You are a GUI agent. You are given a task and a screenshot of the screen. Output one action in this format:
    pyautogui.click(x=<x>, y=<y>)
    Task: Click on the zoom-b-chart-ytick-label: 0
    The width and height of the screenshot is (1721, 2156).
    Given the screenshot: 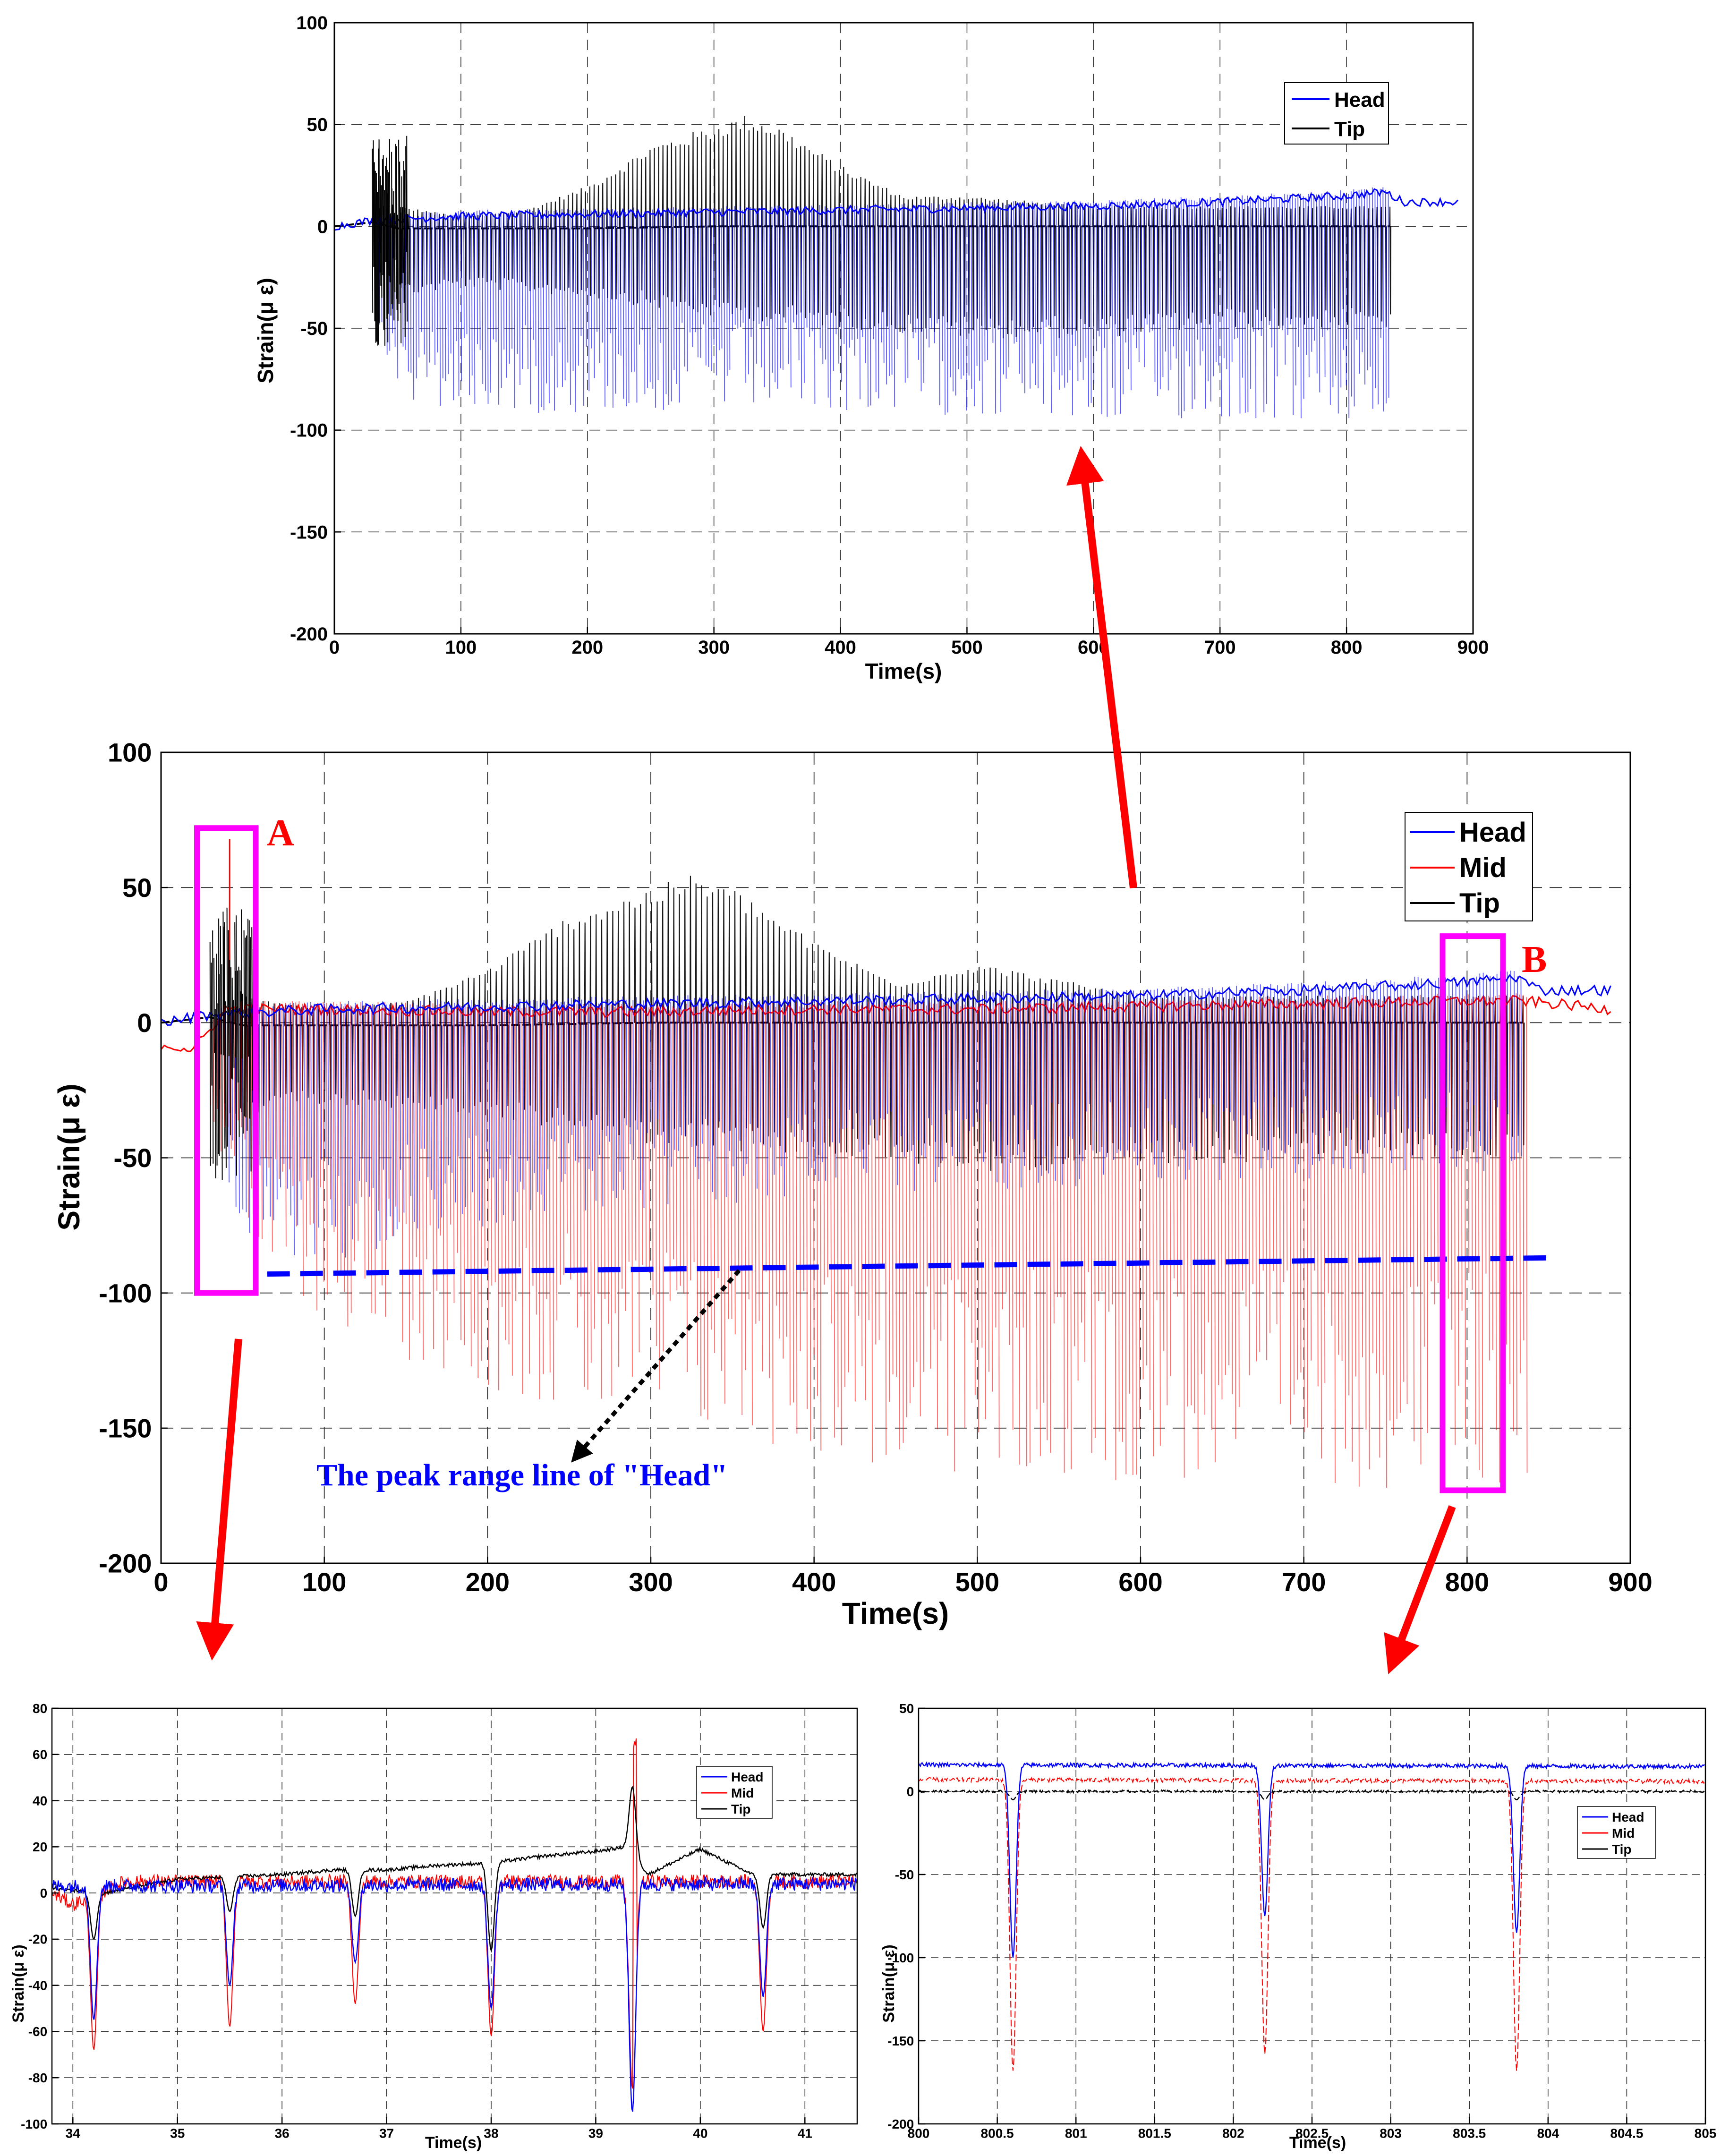 What is the action you would take?
    pyautogui.click(x=911, y=1791)
    